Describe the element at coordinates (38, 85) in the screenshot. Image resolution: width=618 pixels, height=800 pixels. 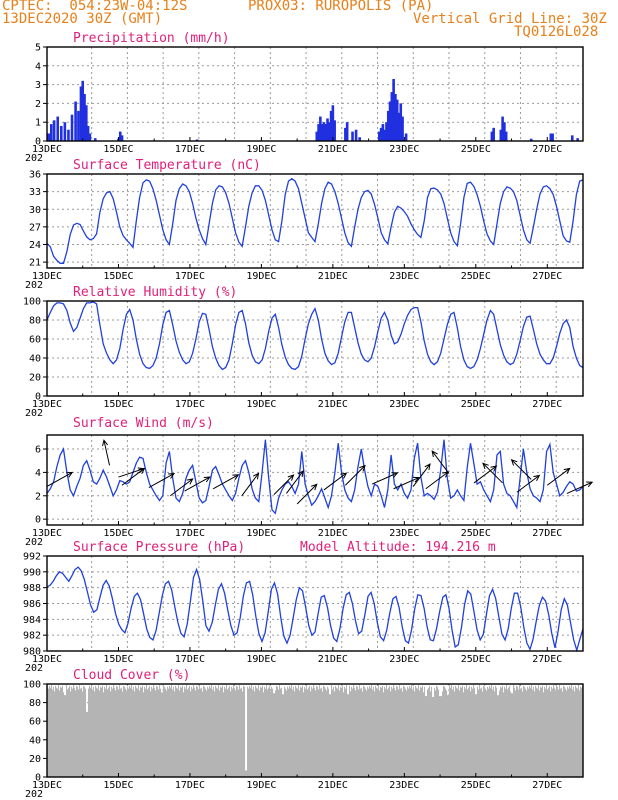
I see `precip-ytick-label: 3` at that location.